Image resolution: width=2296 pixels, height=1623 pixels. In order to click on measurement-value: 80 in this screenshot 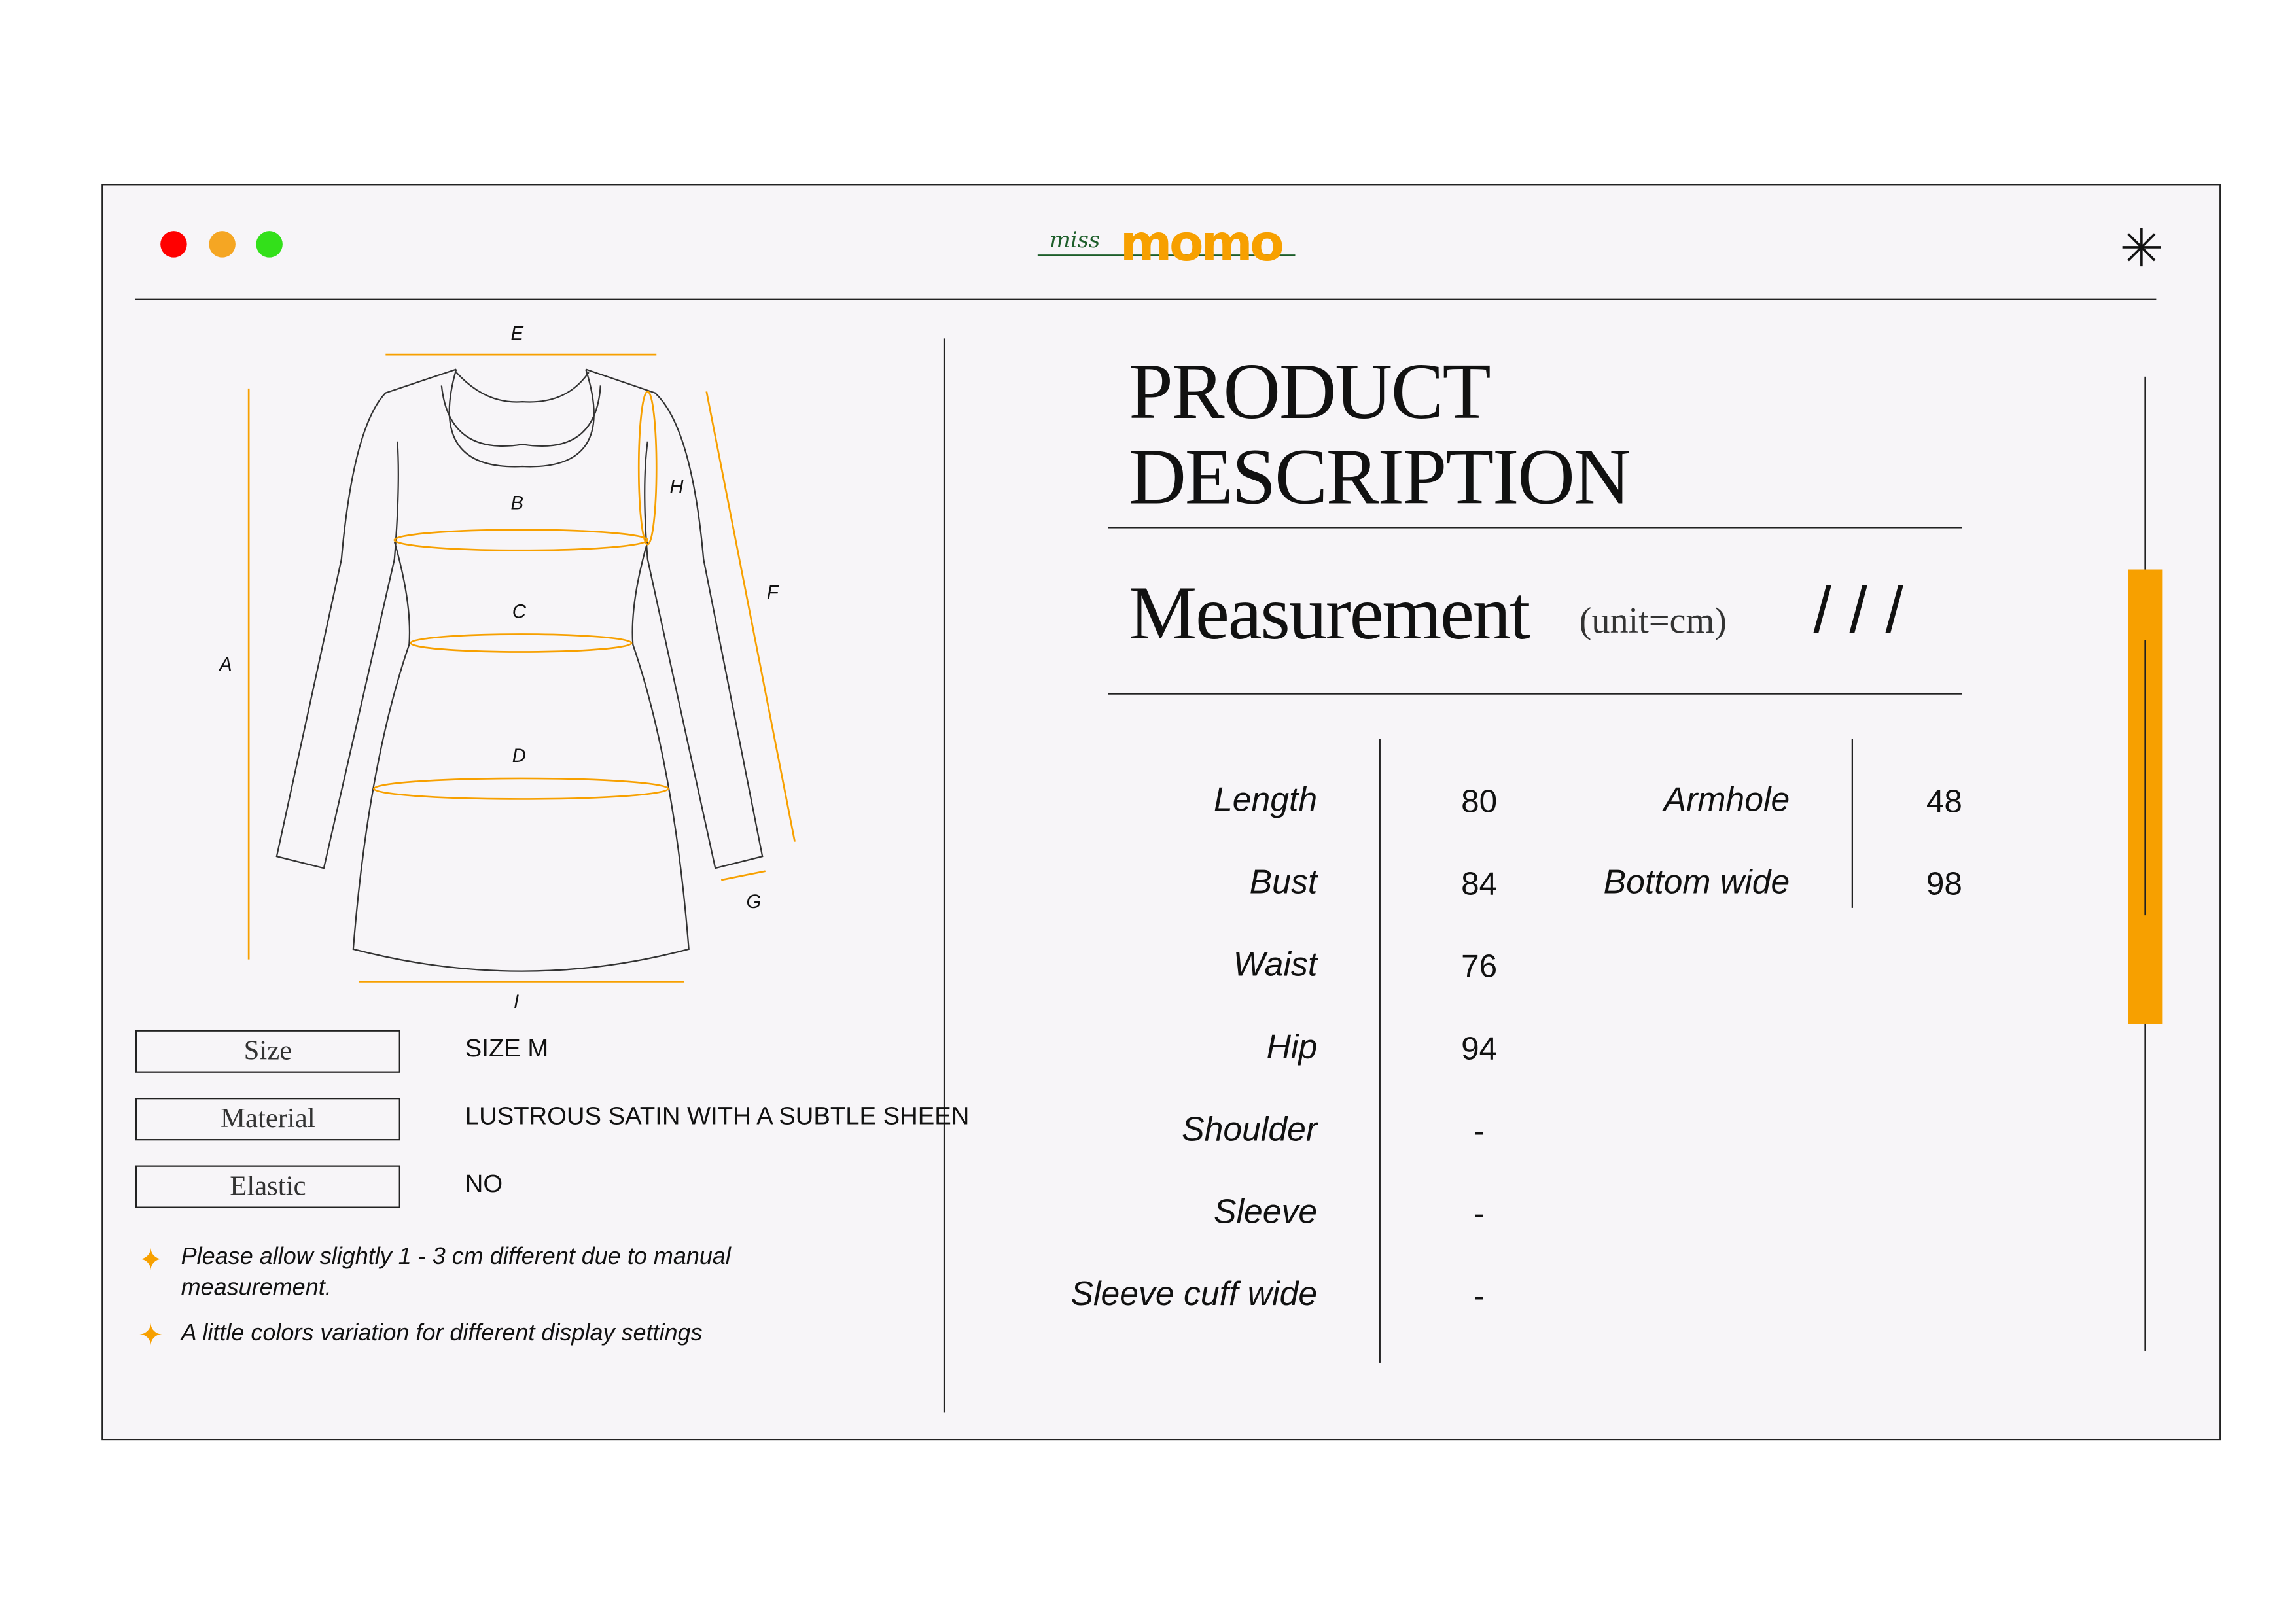, I will do `click(1479, 801)`.